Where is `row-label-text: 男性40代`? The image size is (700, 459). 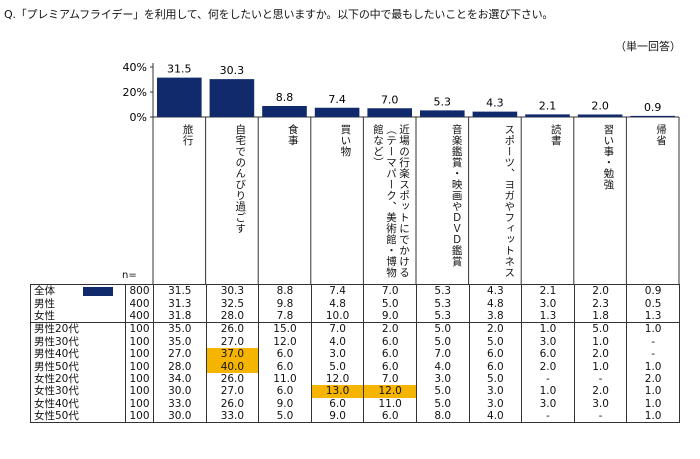 row-label-text: 男性40代 is located at coordinates (56, 354).